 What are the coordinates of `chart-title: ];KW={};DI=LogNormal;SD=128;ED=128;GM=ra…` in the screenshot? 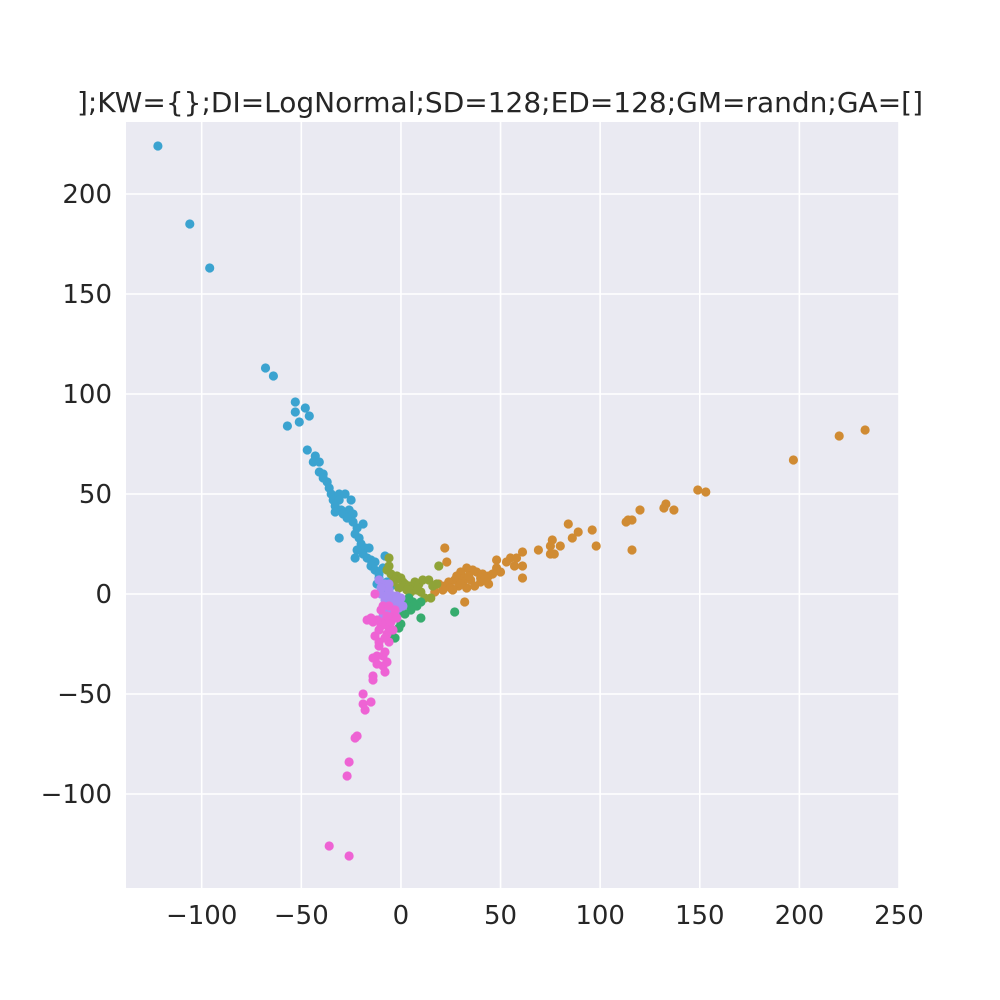 It's located at (500, 102).